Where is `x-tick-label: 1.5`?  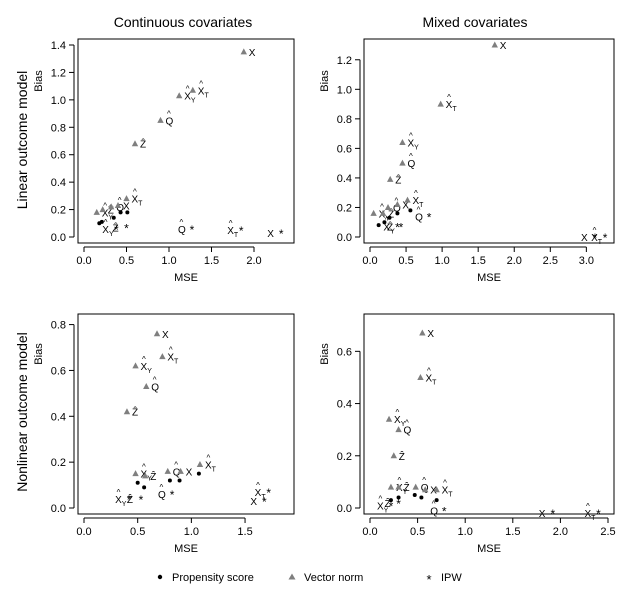 x-tick-label: 1.5 is located at coordinates (211, 261).